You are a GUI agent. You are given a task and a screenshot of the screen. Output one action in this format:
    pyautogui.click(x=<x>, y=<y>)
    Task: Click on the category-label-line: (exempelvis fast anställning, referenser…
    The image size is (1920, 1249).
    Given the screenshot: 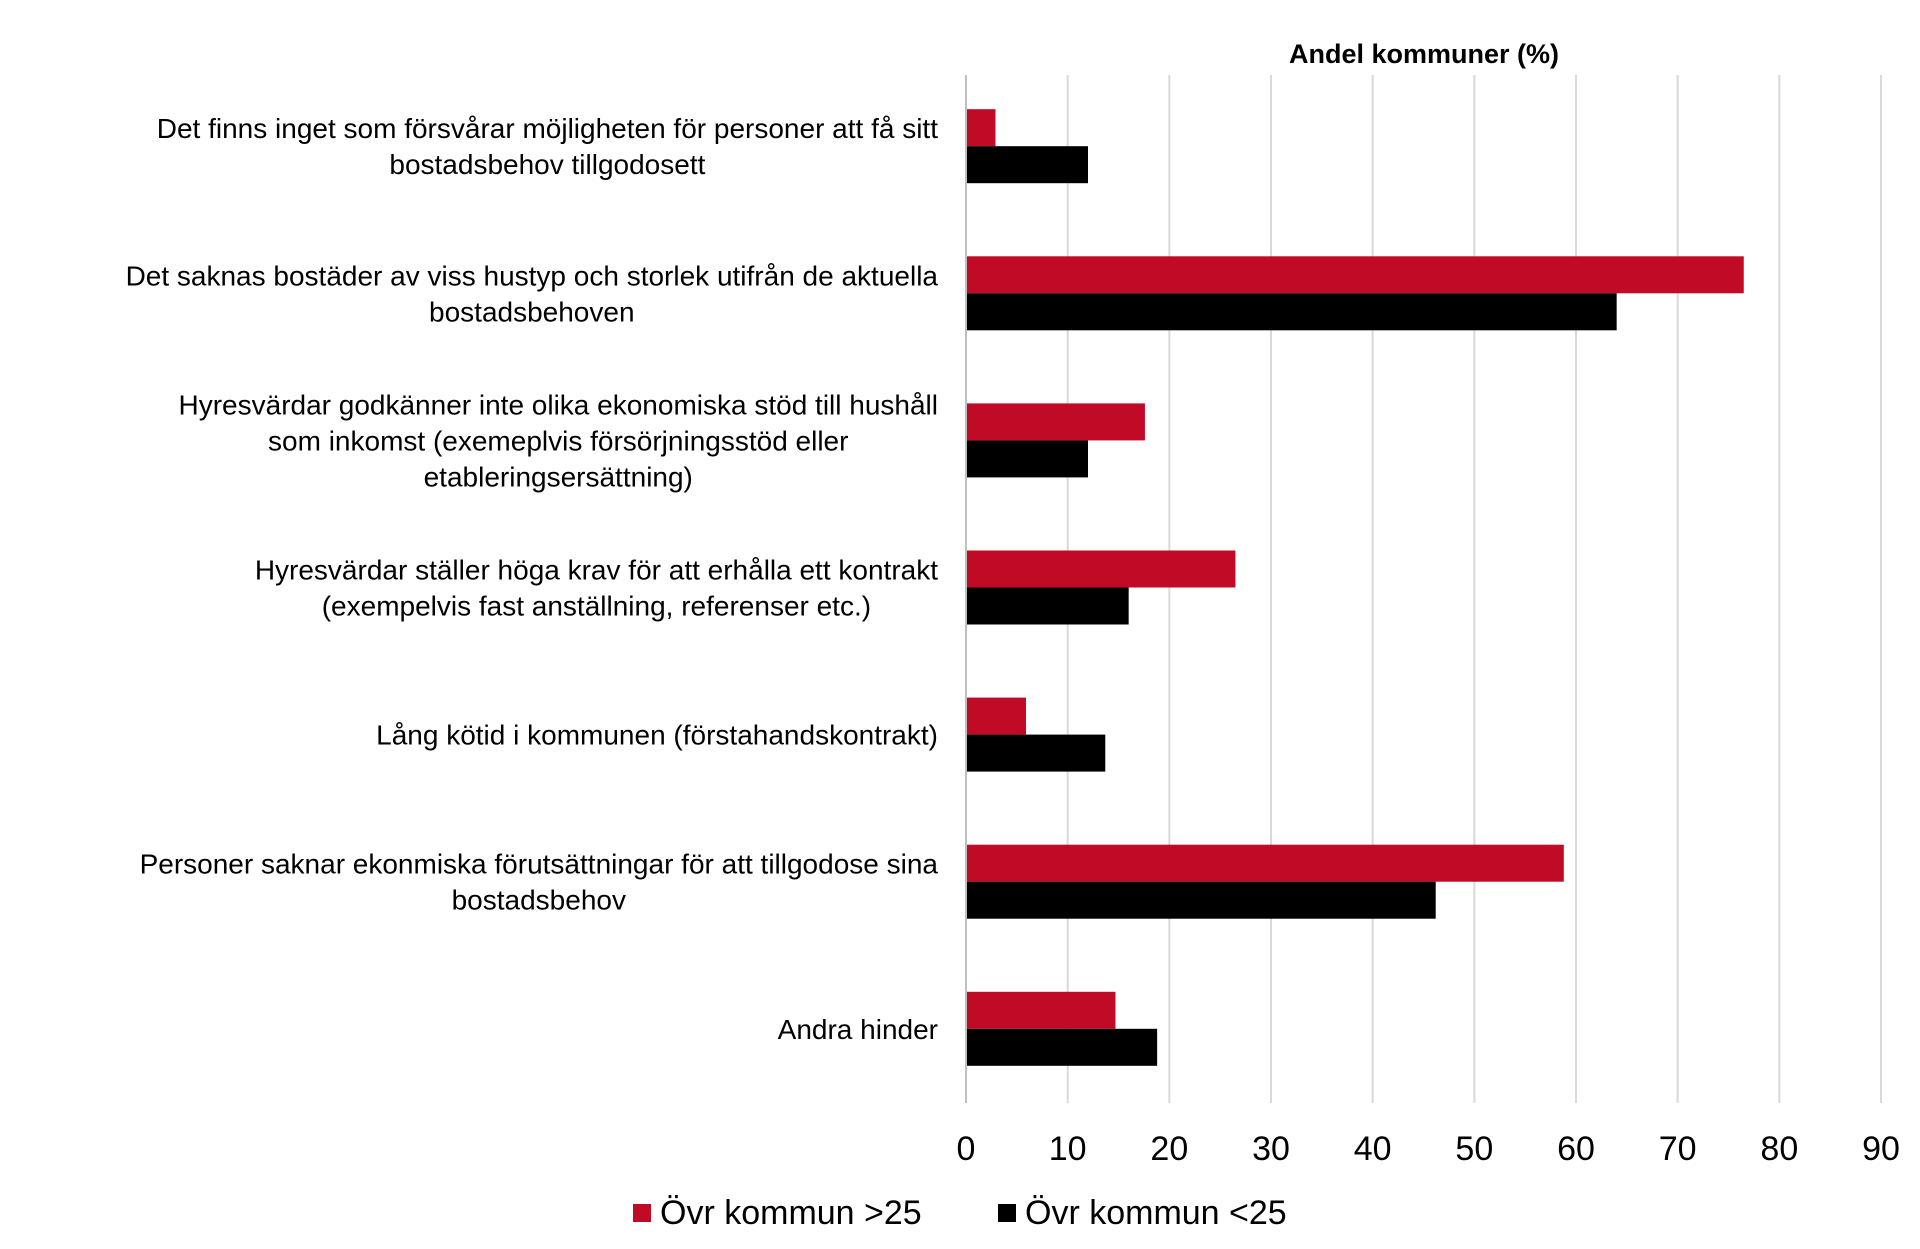 What is the action you would take?
    pyautogui.click(x=596, y=606)
    